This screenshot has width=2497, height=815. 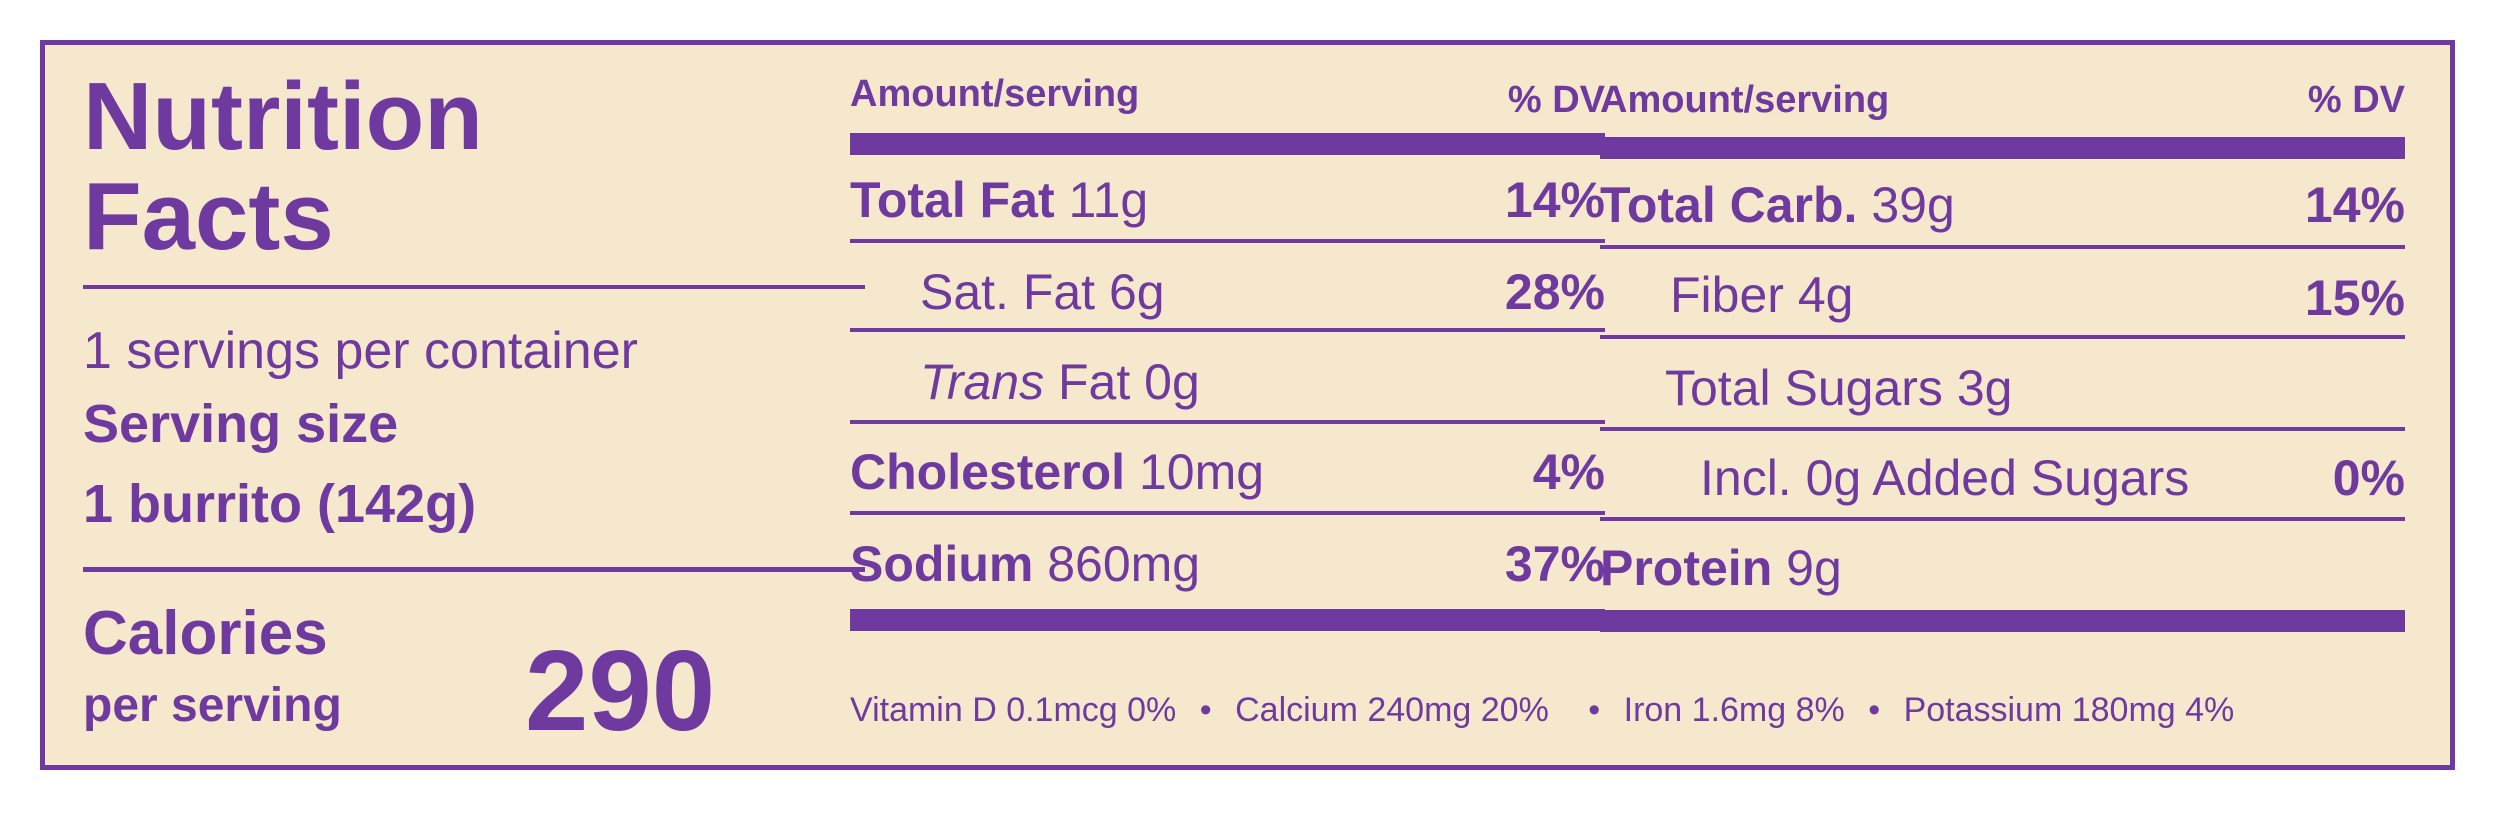 What do you see at coordinates (2356, 100) in the screenshot?
I see `right-header-dv: % DV` at bounding box center [2356, 100].